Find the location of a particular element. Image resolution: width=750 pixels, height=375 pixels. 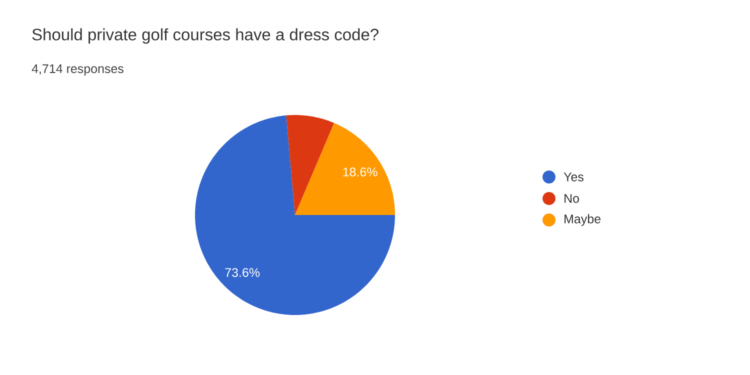

legend-label: Yes is located at coordinates (574, 177).